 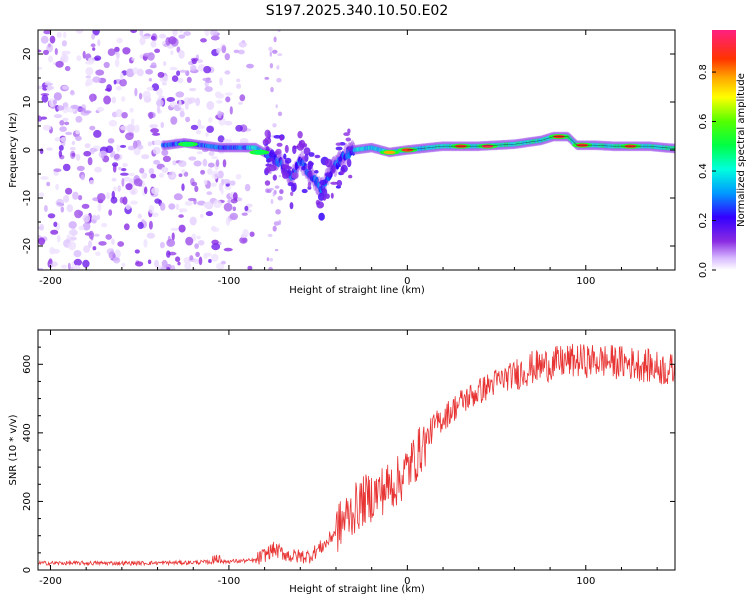 I want to click on x-tick-label: 0, so click(x=407, y=581).